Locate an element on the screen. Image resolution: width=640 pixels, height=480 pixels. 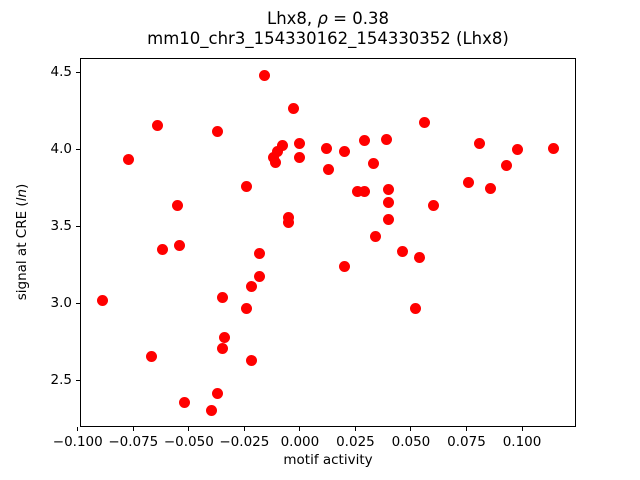
y-axis-label-ln: ln is located at coordinates (22, 195).